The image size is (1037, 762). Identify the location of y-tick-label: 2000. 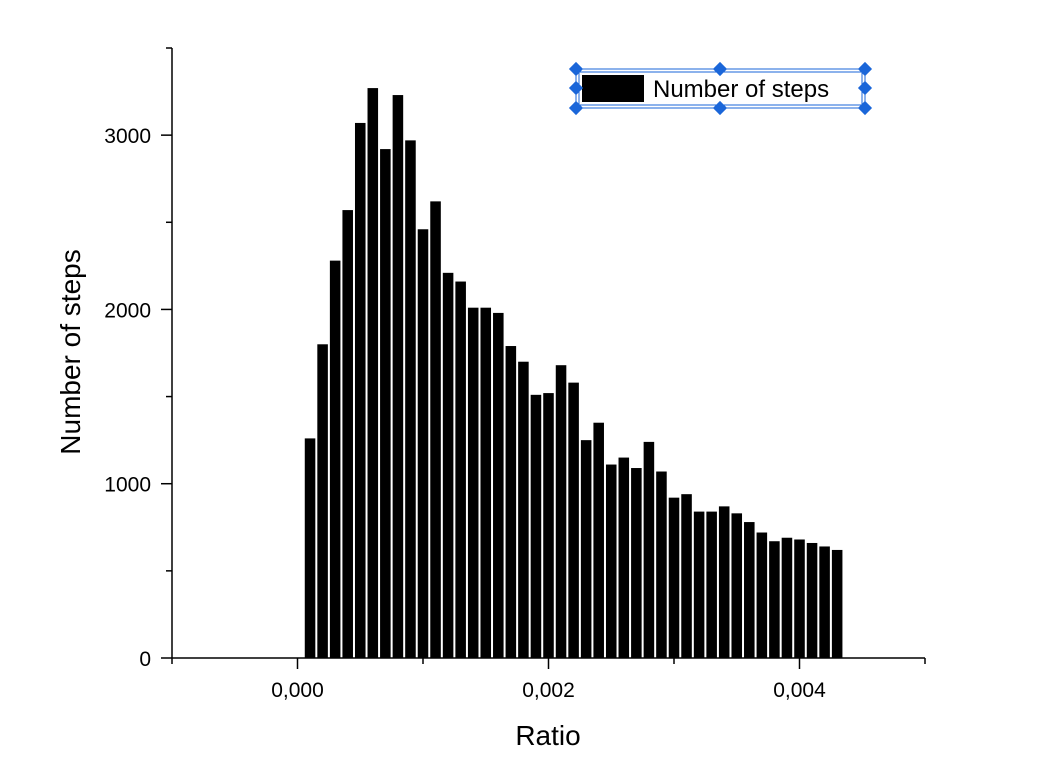
(127, 310).